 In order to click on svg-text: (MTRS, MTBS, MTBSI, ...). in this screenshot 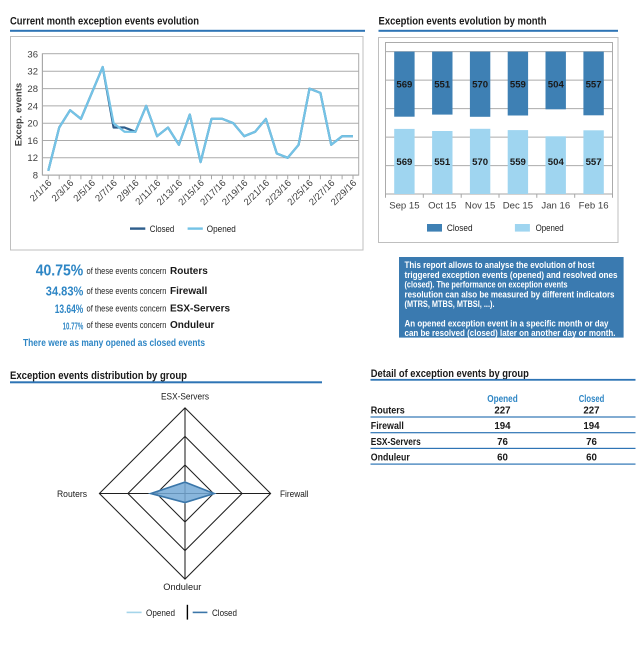, I will do `click(450, 304)`.